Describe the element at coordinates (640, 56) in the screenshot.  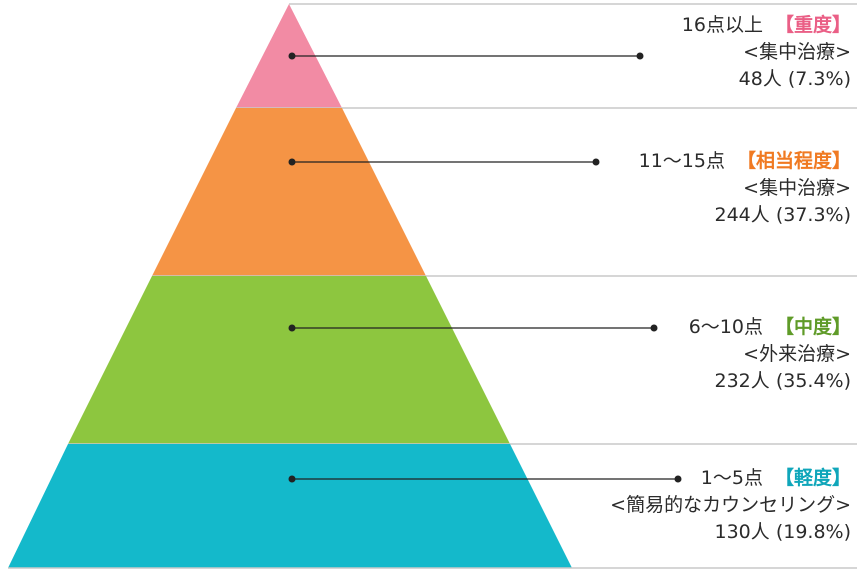
I see `leader-dot-right-severe` at that location.